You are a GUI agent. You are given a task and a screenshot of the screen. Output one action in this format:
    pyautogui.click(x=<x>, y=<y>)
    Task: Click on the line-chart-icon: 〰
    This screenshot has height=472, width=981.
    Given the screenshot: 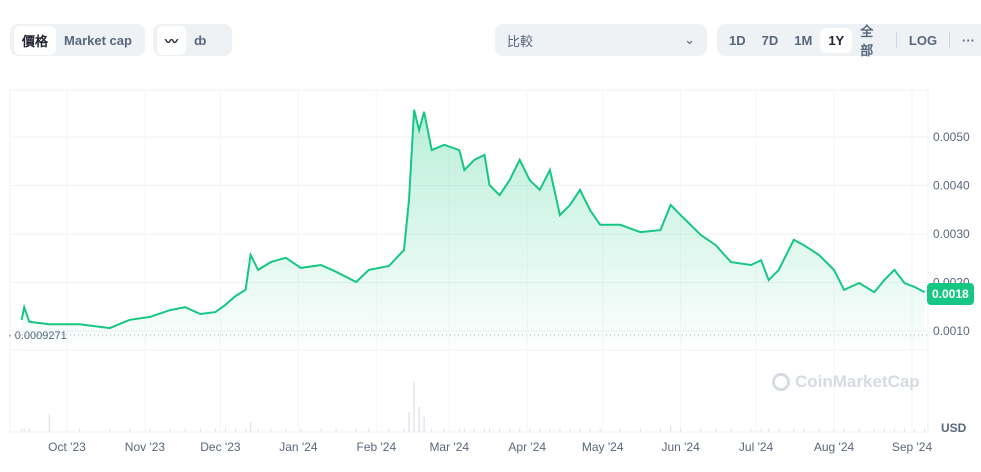 What is the action you would take?
    pyautogui.click(x=172, y=40)
    